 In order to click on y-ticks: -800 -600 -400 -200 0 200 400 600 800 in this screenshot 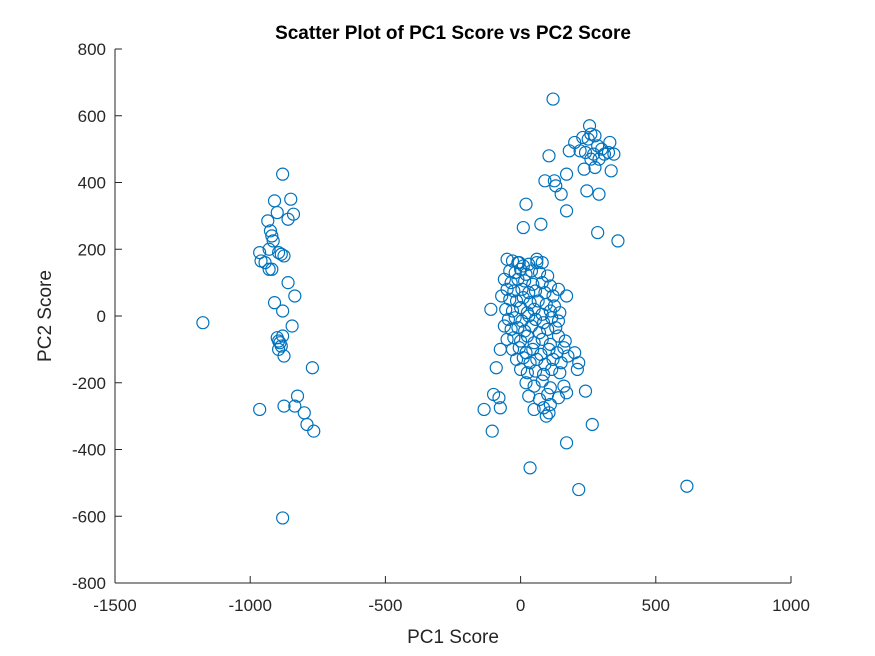, I will do `click(97, 316)`.